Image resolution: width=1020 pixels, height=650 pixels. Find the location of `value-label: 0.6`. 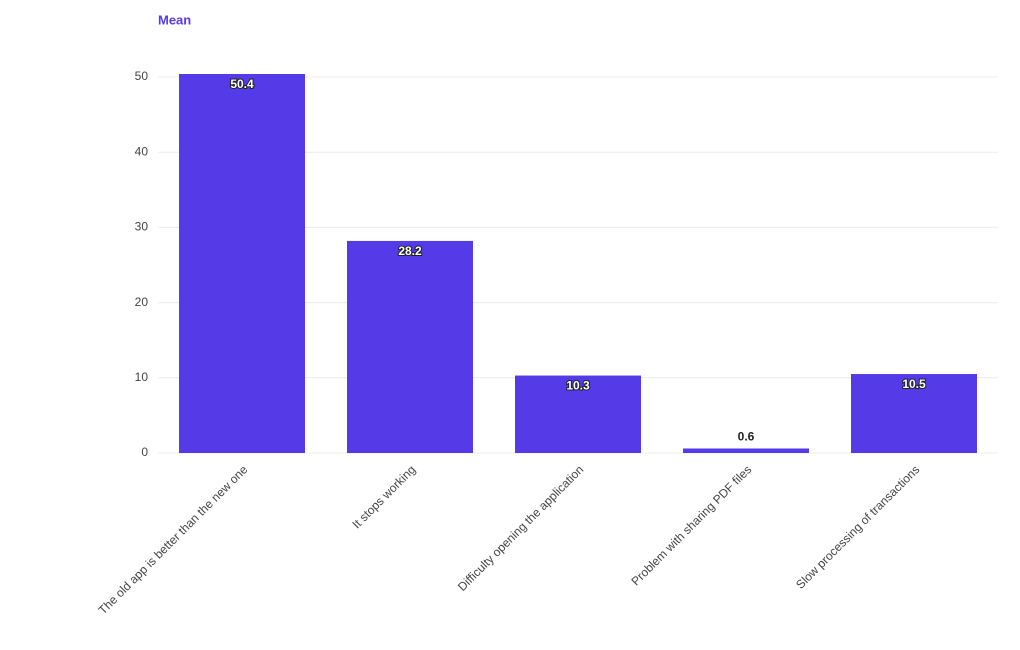

value-label: 0.6 is located at coordinates (746, 437).